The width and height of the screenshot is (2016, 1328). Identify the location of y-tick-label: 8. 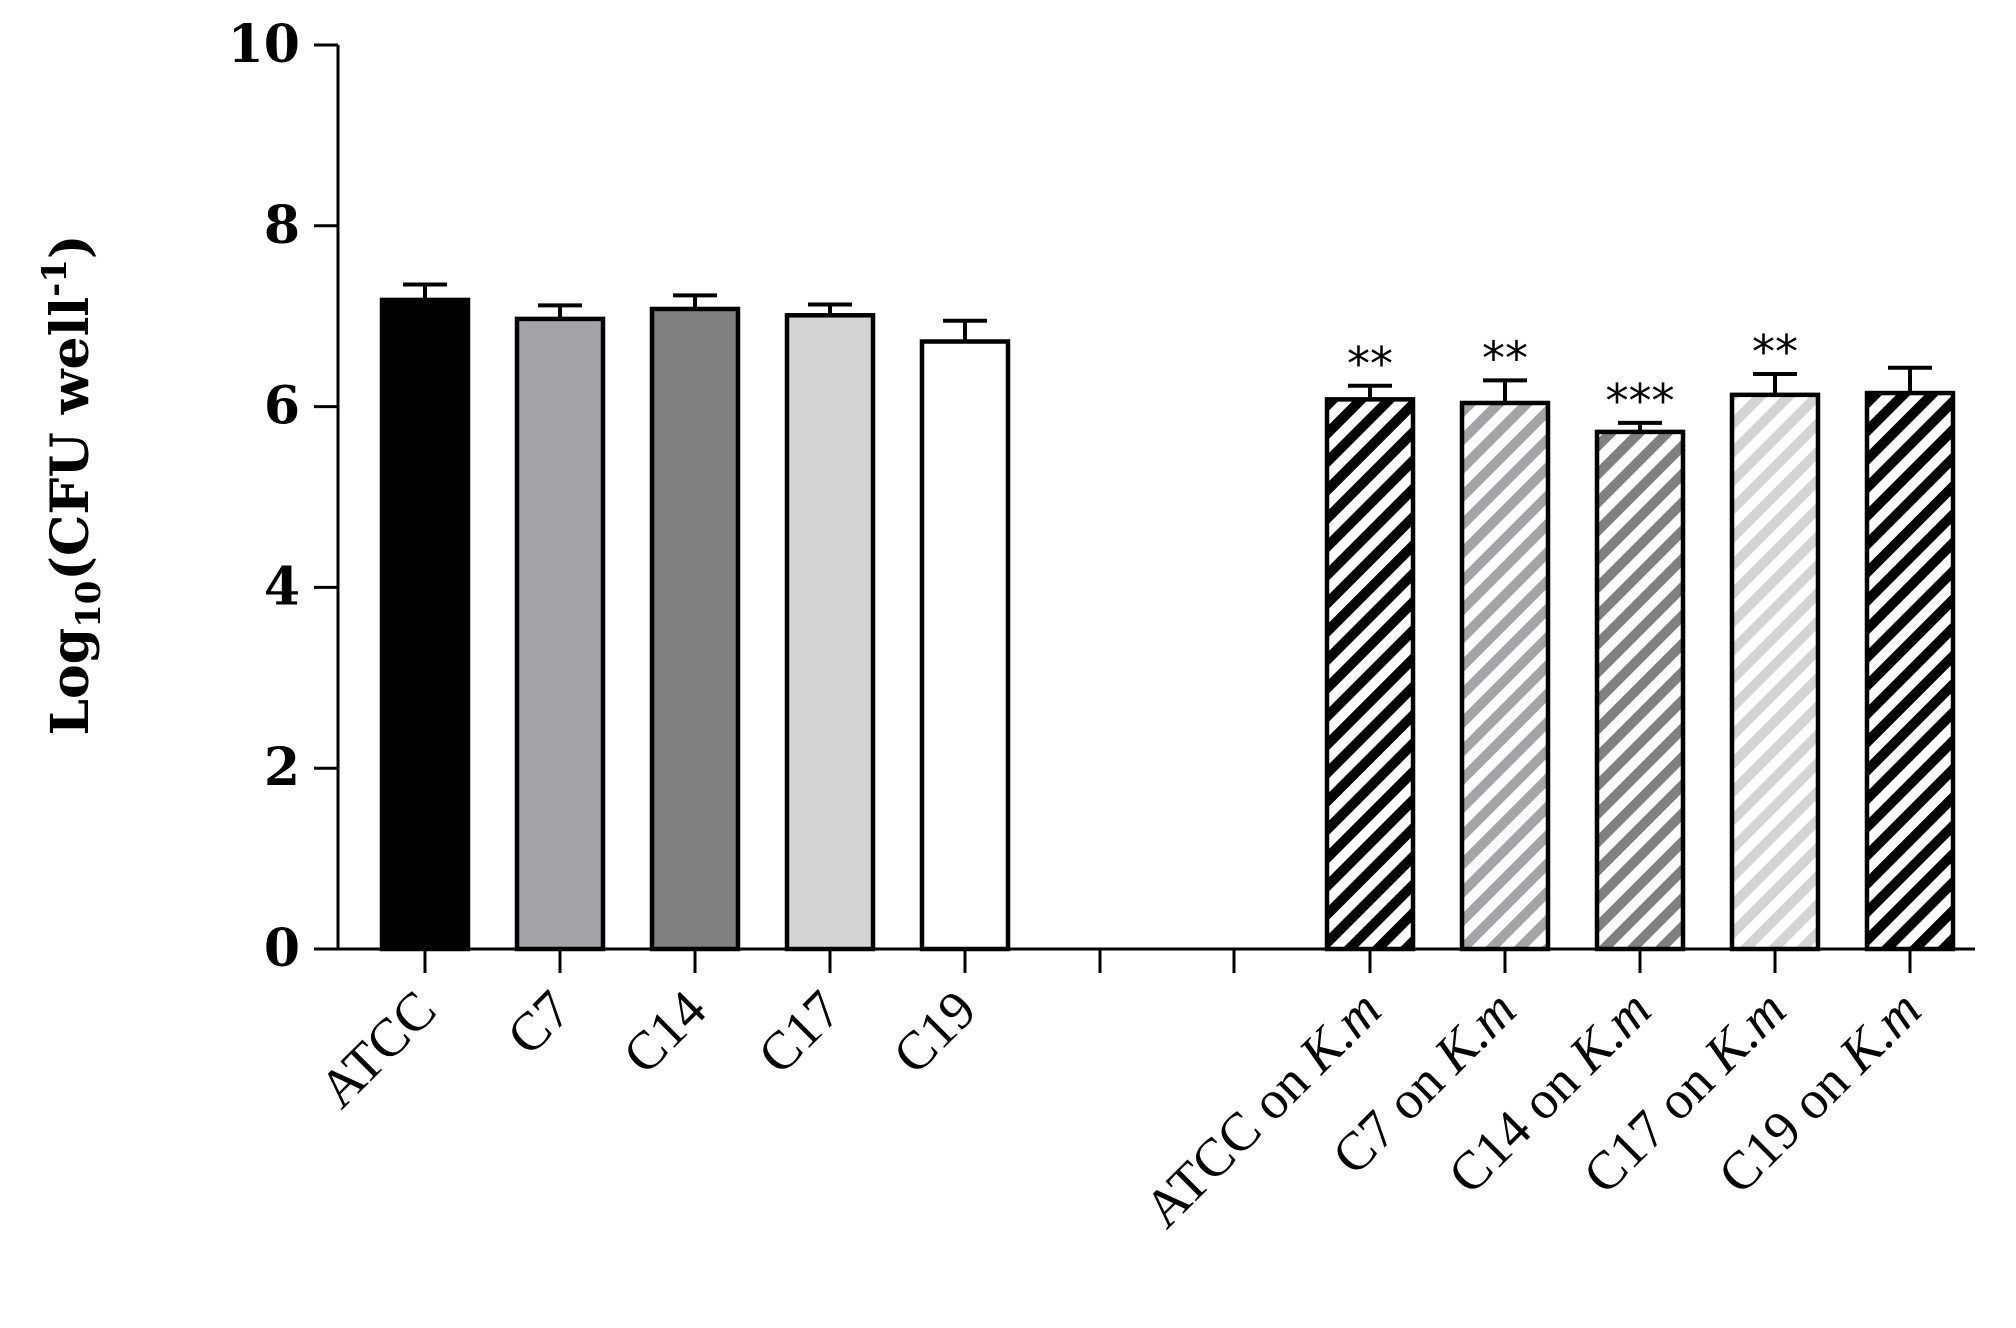
(282, 225).